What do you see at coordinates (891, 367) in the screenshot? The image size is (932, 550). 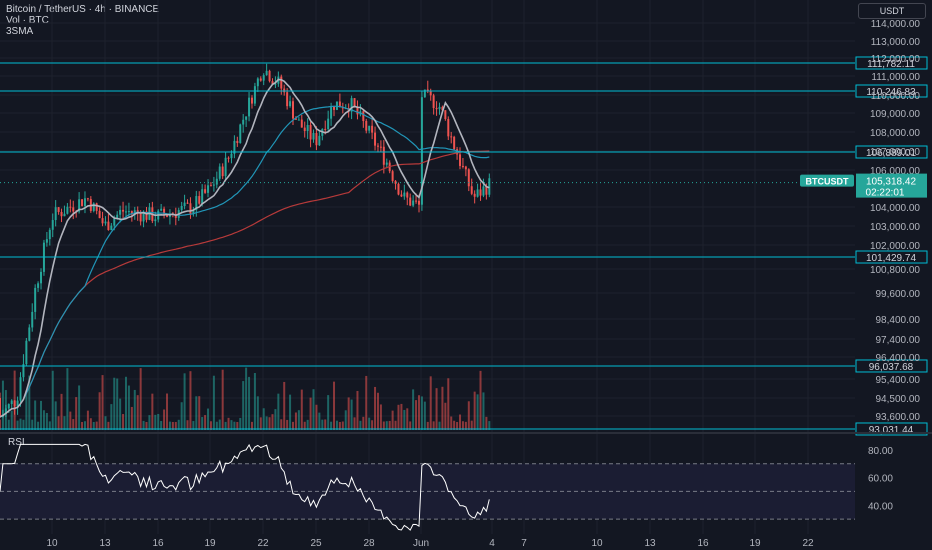 I see `level-label: 96,037.68` at bounding box center [891, 367].